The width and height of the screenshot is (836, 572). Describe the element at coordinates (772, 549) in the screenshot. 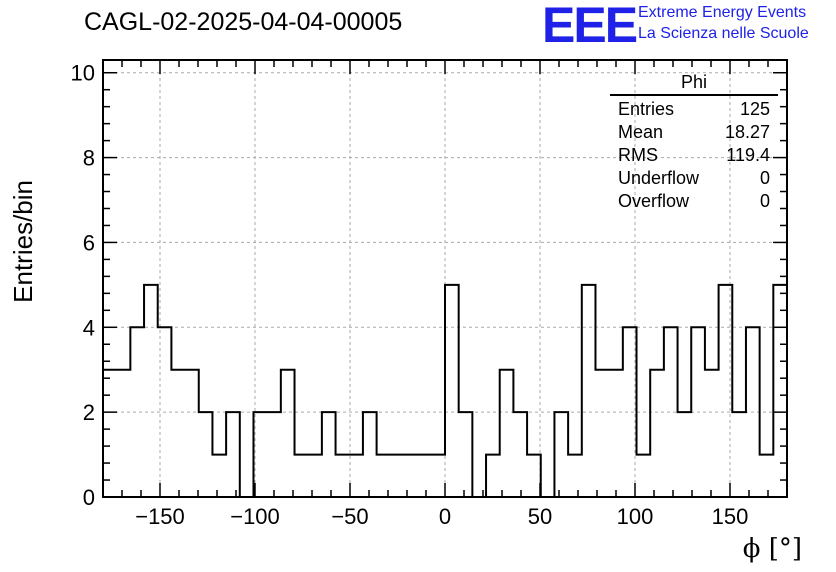

I see `x-axis-label: ϕ [°]` at that location.